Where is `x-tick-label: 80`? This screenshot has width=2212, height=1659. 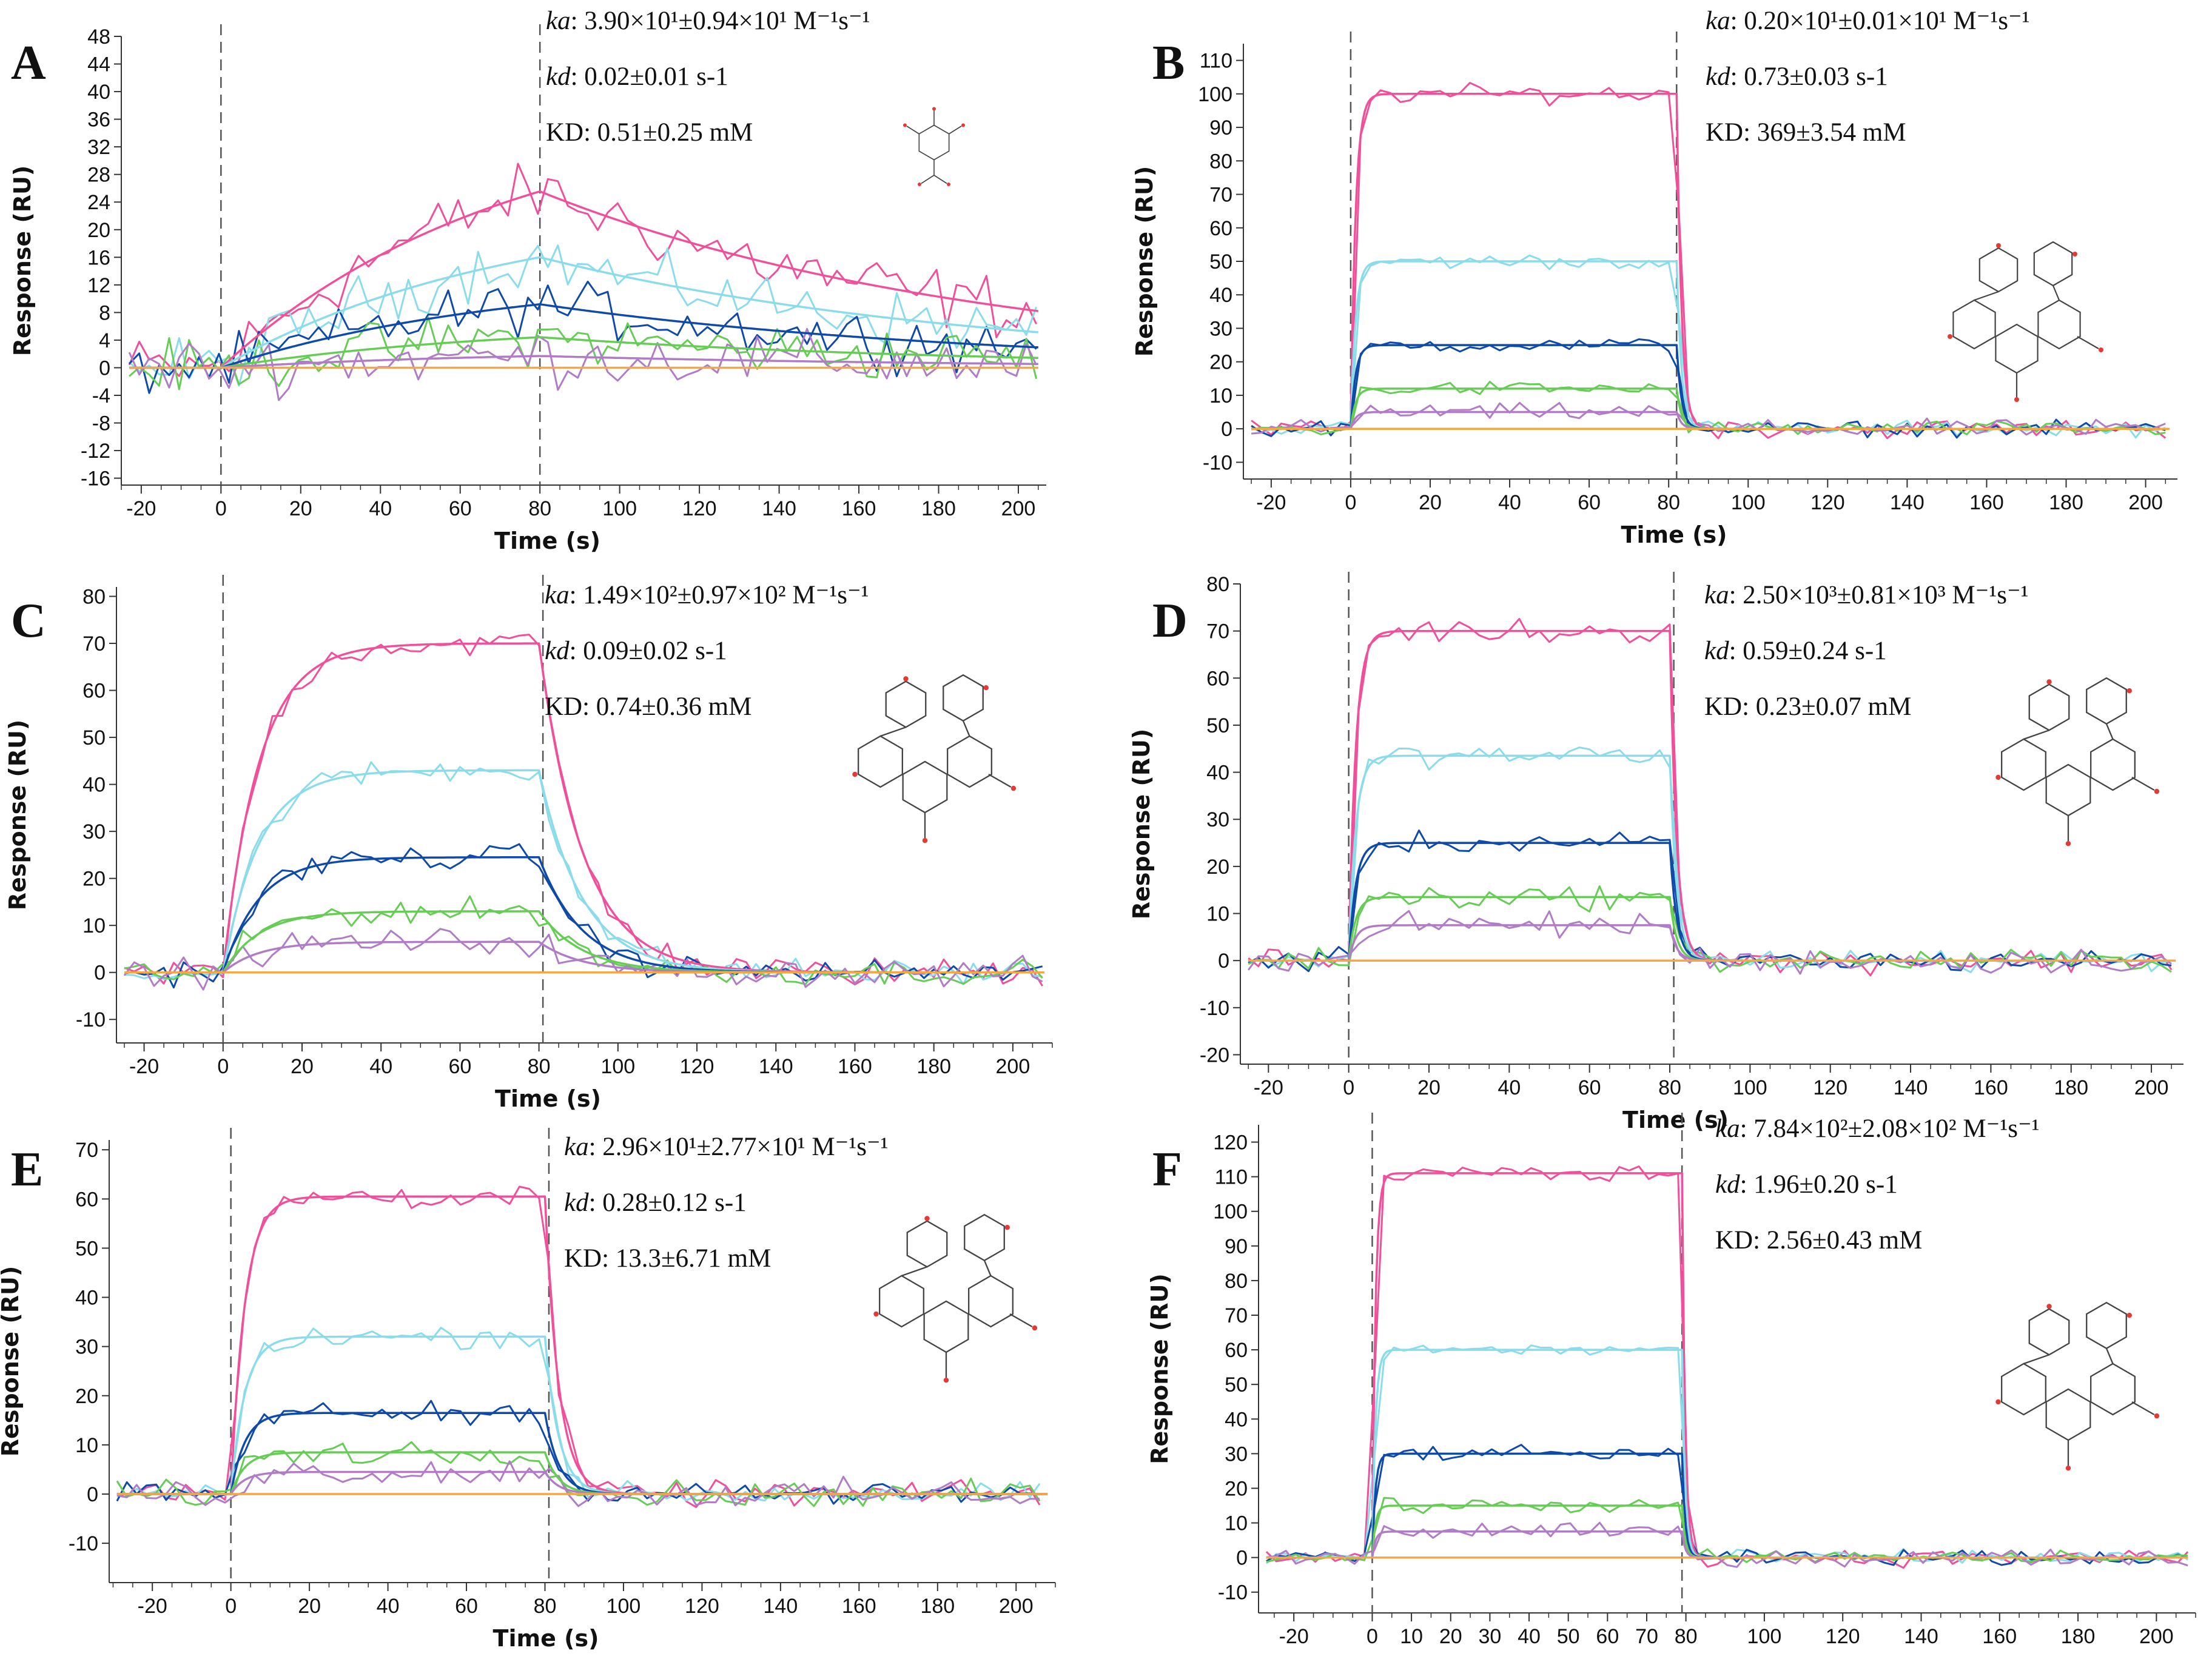 x-tick-label: 80 is located at coordinates (539, 509).